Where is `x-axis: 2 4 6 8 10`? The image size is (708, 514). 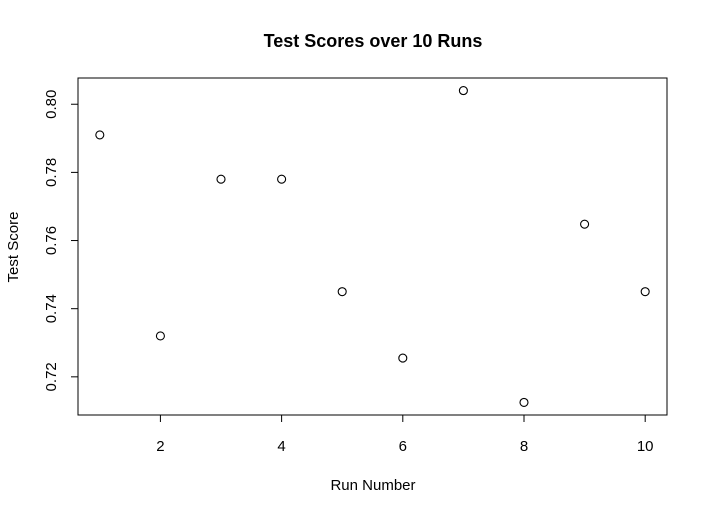
x-axis: 2 4 6 8 10 is located at coordinates (405, 434).